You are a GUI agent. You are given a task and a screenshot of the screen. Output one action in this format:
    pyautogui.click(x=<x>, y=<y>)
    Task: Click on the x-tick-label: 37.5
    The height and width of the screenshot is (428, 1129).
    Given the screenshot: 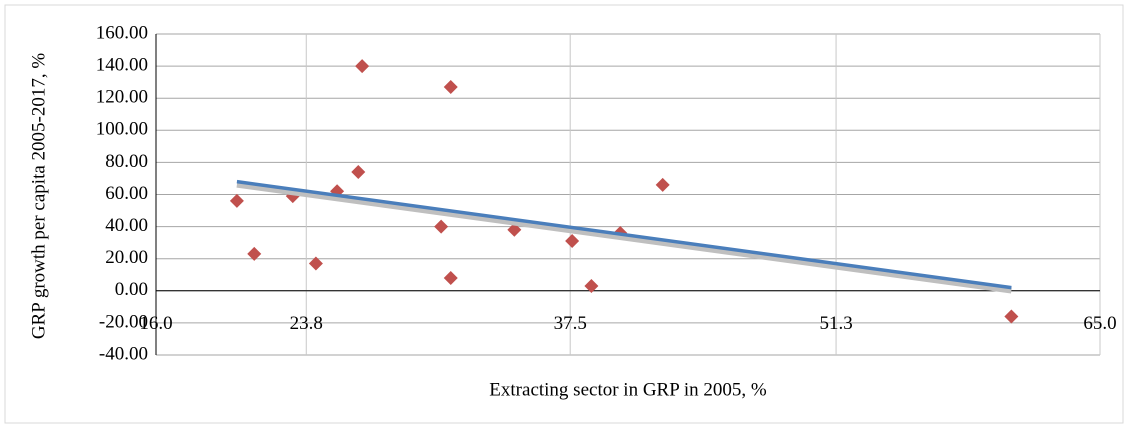 What is the action you would take?
    pyautogui.click(x=570, y=323)
    